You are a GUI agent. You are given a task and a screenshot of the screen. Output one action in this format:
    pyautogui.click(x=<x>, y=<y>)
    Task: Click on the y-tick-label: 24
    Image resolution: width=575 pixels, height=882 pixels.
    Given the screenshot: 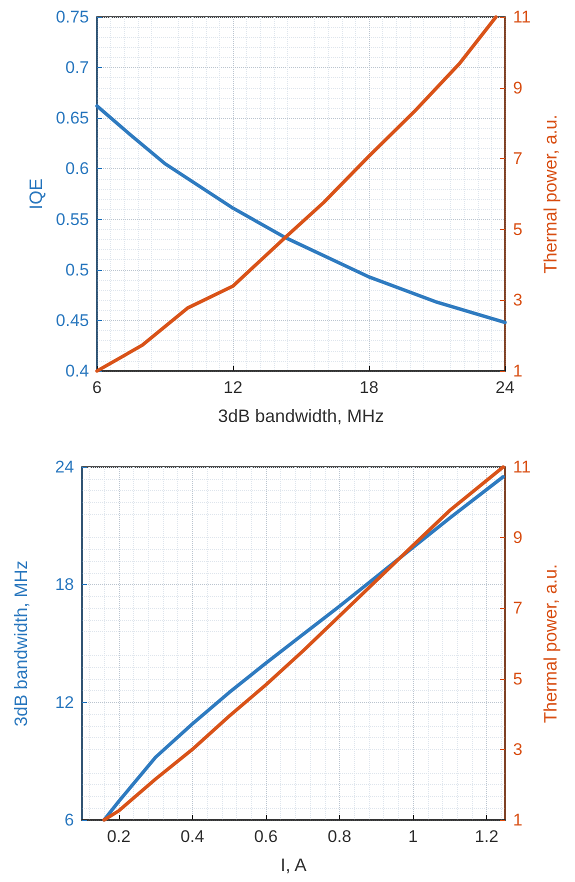 What is the action you would take?
    pyautogui.click(x=64, y=467)
    